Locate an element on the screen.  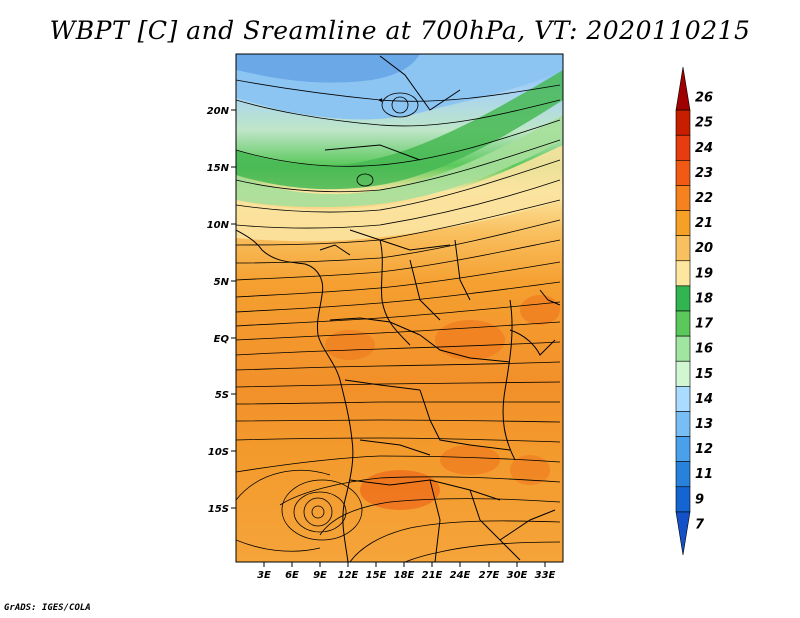
credit-label: GrADS: IGES/COLA is located at coordinates (47, 608).